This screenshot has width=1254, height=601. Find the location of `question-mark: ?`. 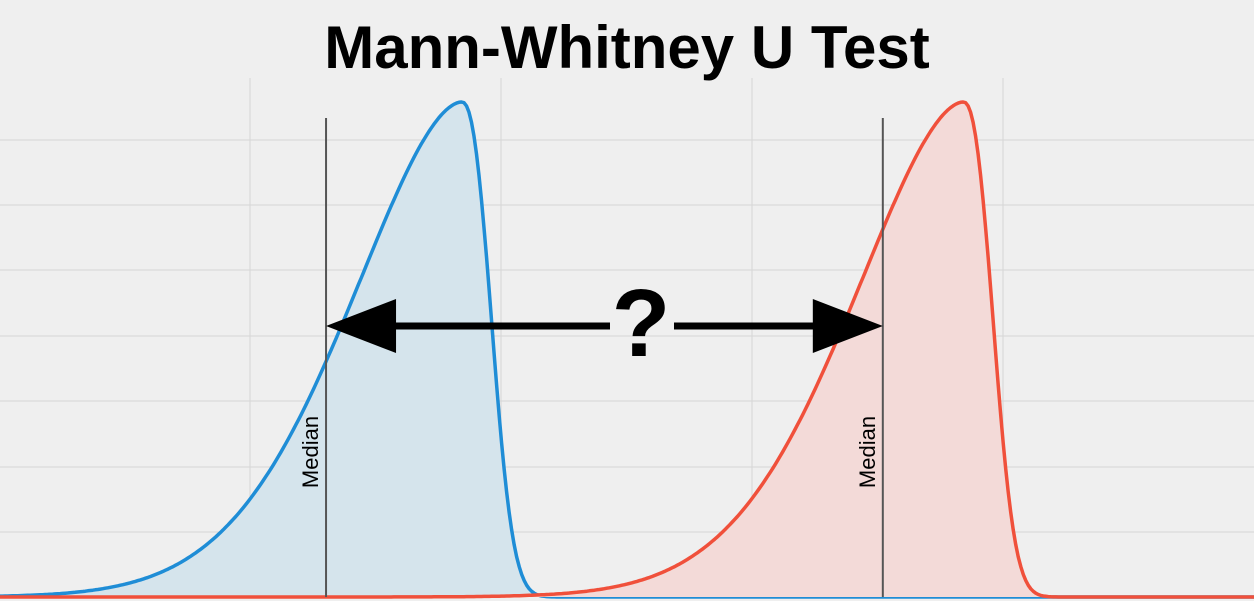

question-mark: ? is located at coordinates (641, 323).